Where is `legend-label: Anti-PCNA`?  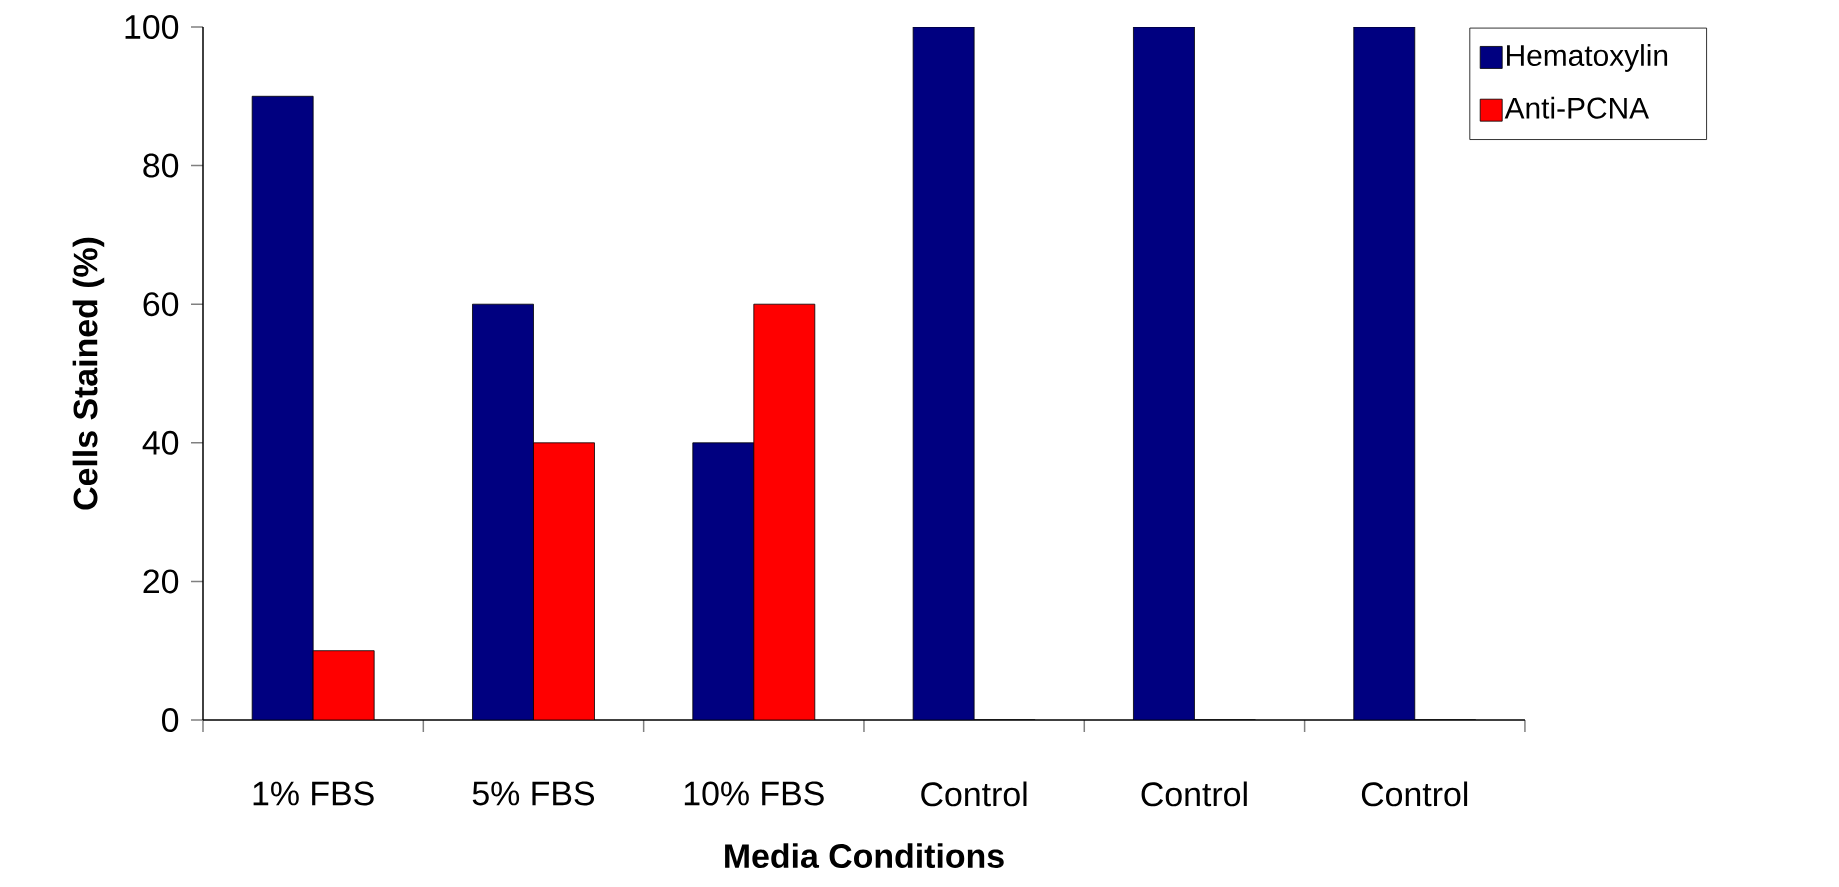 legend-label: Anti-PCNA is located at coordinates (1577, 107).